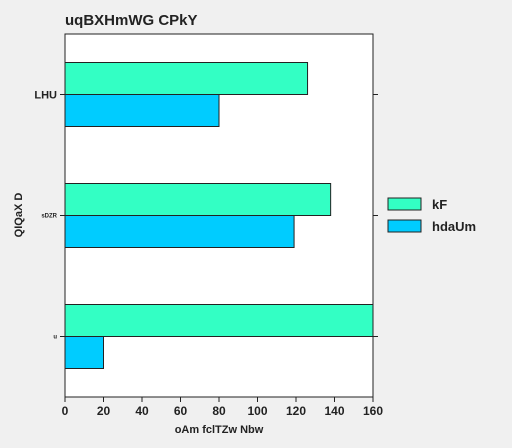  What do you see at coordinates (404, 204) in the screenshot?
I see `legend-swatch-kF` at bounding box center [404, 204].